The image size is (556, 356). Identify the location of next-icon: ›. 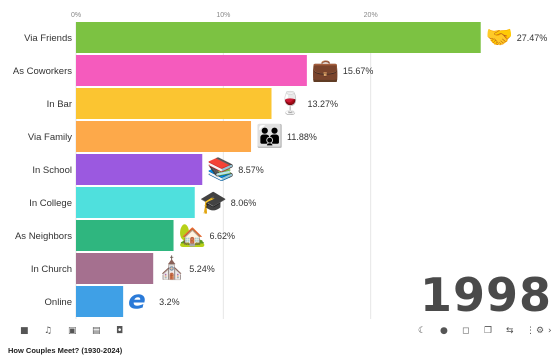
(550, 331).